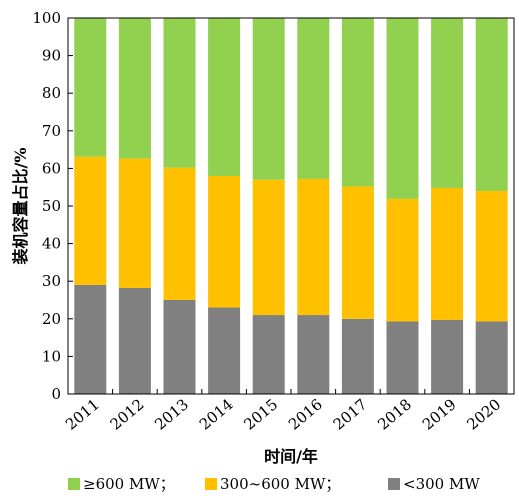 The image size is (519, 499). Describe the element at coordinates (127, 414) in the screenshot. I see `x-tick-label: 2012` at that location.